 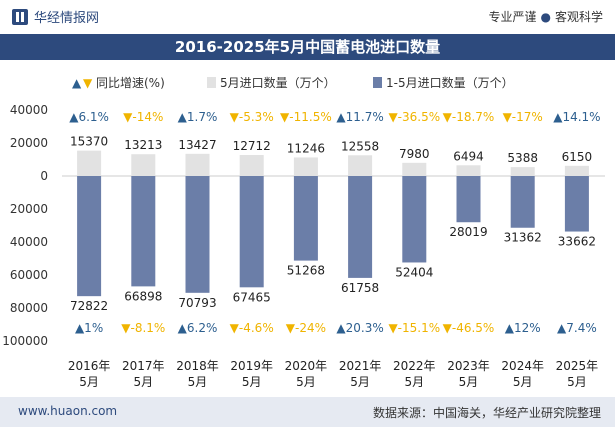 What do you see at coordinates (88, 83) in the screenshot?
I see `legend-down-icon: ▼` at bounding box center [88, 83].